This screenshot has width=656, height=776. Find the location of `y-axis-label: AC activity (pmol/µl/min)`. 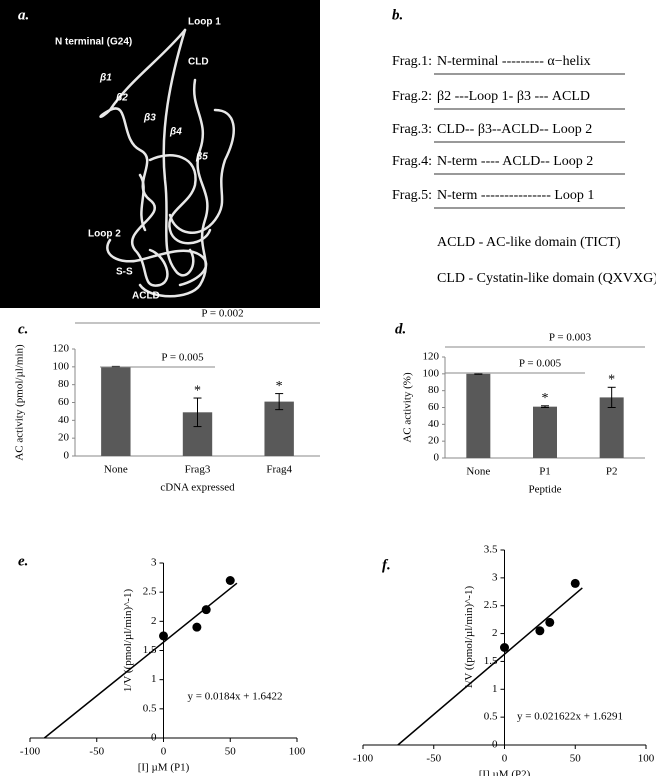

y-axis-label: AC activity (pmol/µl/min) is located at coordinates (20, 402).